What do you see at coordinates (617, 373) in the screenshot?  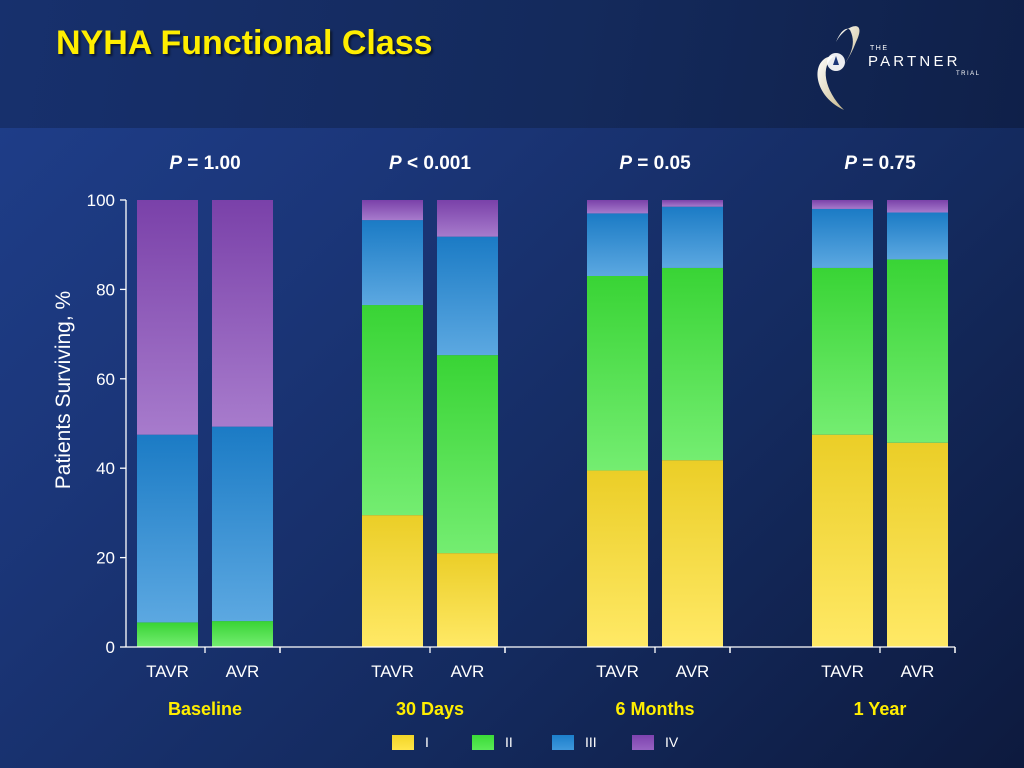 I see `bar-segment-tavr-5-class-ii` at bounding box center [617, 373].